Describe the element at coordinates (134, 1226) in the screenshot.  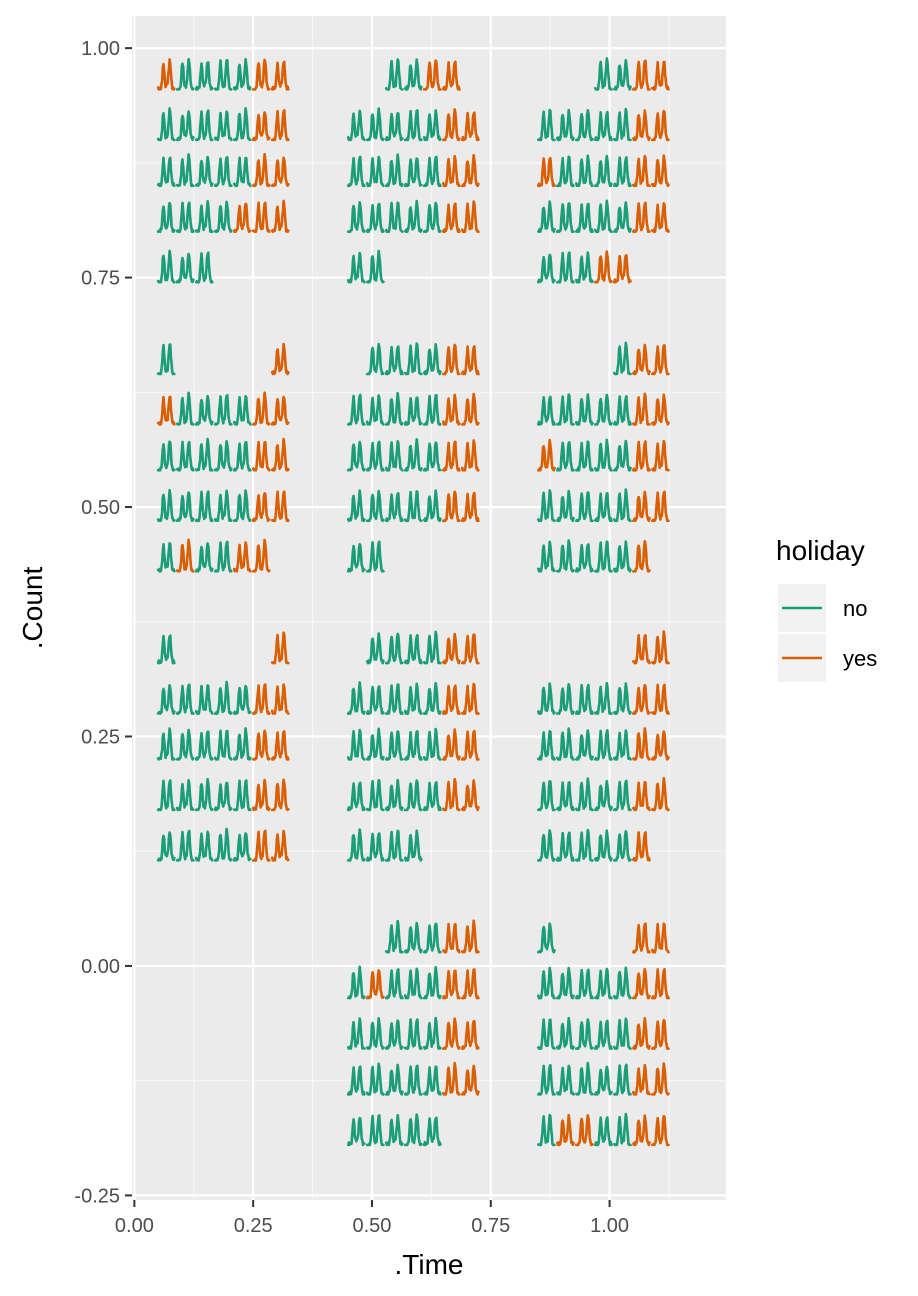
I see `x-tick-label: 0.00` at that location.